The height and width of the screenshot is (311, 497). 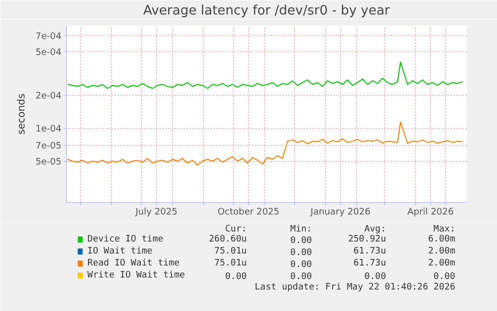 What do you see at coordinates (156, 213) in the screenshot?
I see `x-tick-label: July 2025` at bounding box center [156, 213].